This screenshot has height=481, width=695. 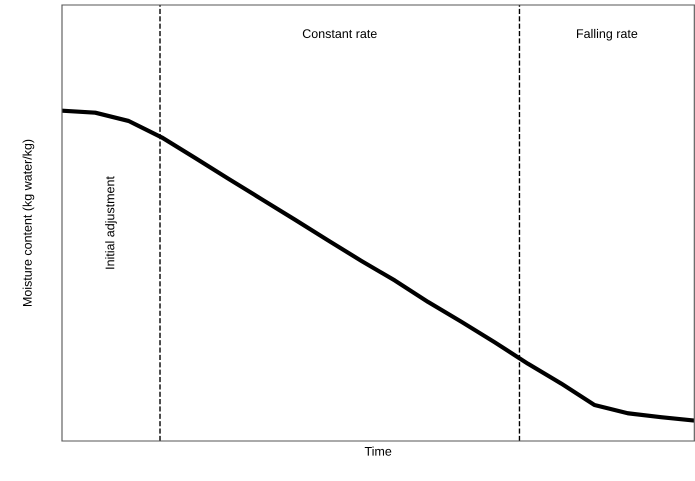 What do you see at coordinates (339, 33) in the screenshot?
I see `text: Constant rate` at bounding box center [339, 33].